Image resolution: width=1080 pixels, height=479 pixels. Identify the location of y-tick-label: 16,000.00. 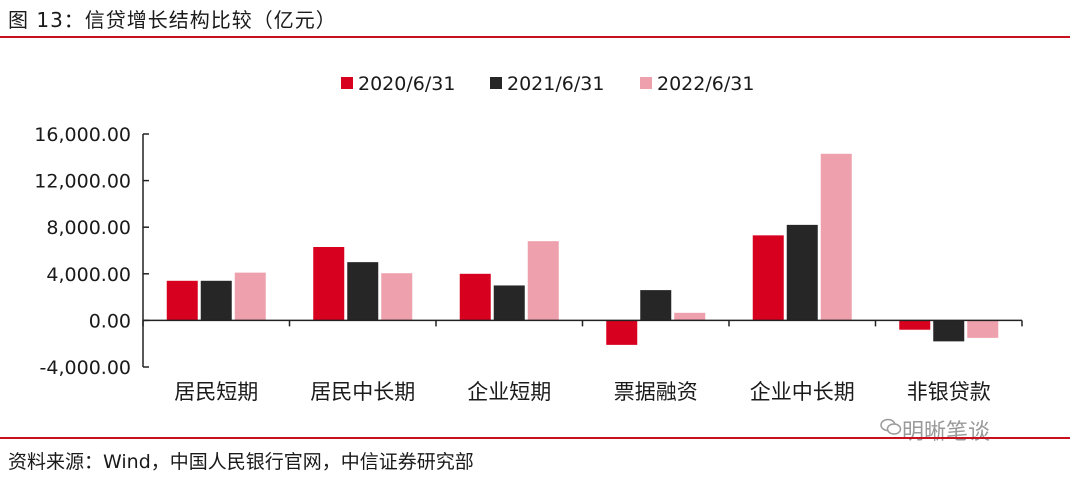
(82, 135).